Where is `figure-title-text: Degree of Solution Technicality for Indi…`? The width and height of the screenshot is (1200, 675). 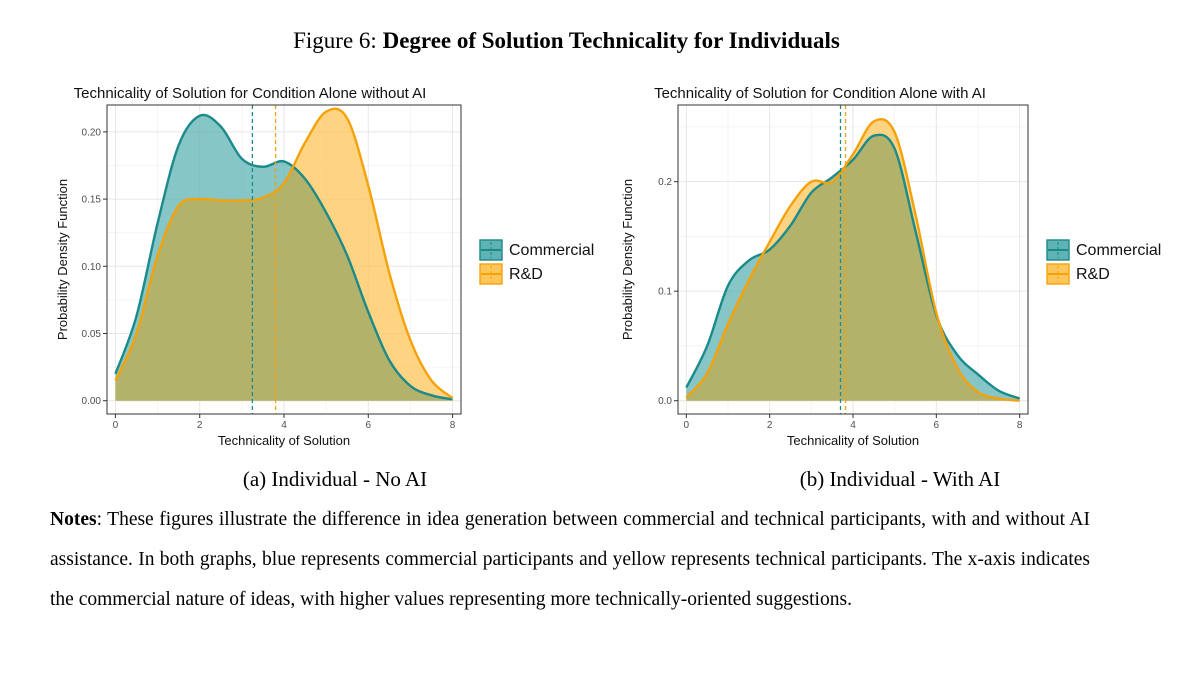 figure-title-text: Degree of Solution Technicality for Indi… is located at coordinates (611, 40).